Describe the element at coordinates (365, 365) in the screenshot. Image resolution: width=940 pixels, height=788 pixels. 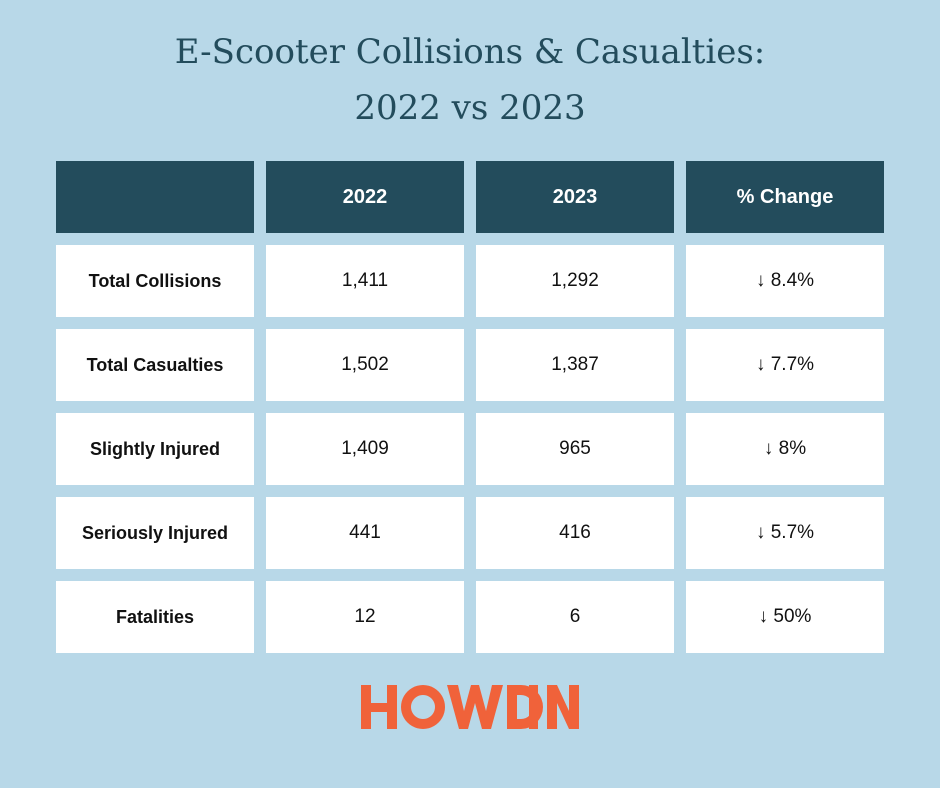
I see `cell-total-casualties-2022: 1,502` at that location.